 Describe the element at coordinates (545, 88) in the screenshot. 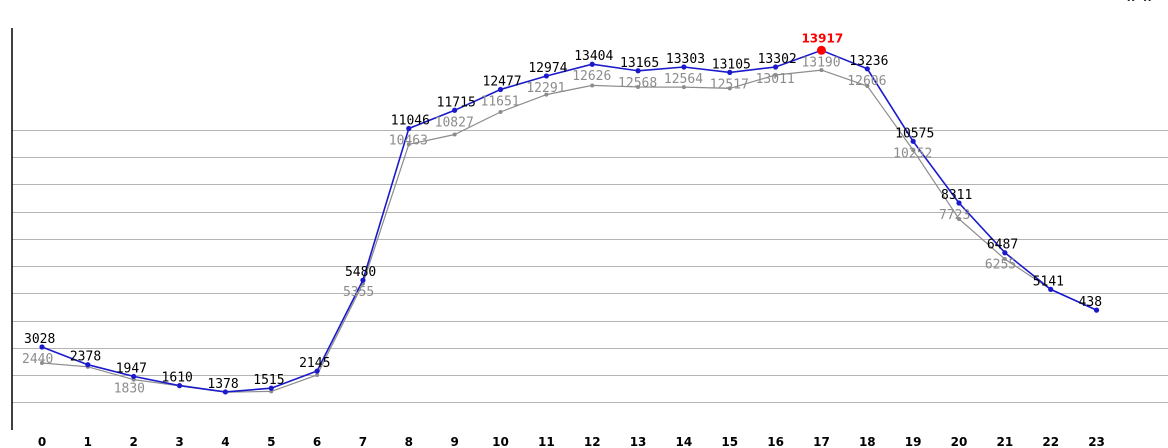

I see `series-2-label-11: 12291` at that location.